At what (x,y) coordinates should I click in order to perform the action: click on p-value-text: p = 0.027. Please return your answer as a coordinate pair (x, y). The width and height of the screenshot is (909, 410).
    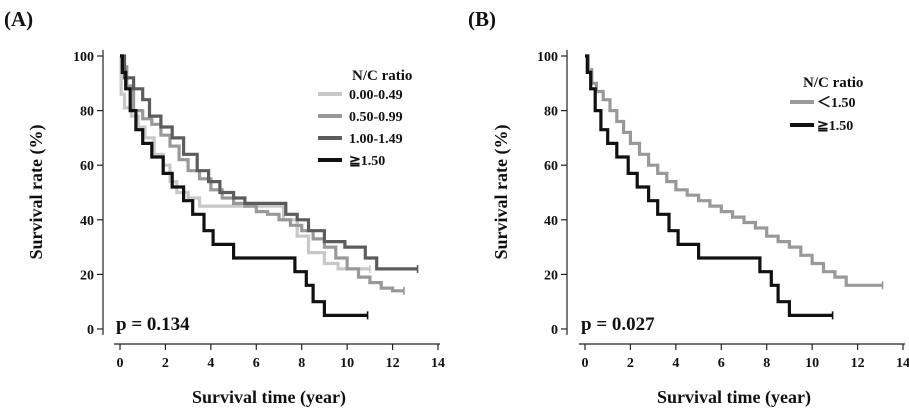
    Looking at the image, I should click on (618, 324).